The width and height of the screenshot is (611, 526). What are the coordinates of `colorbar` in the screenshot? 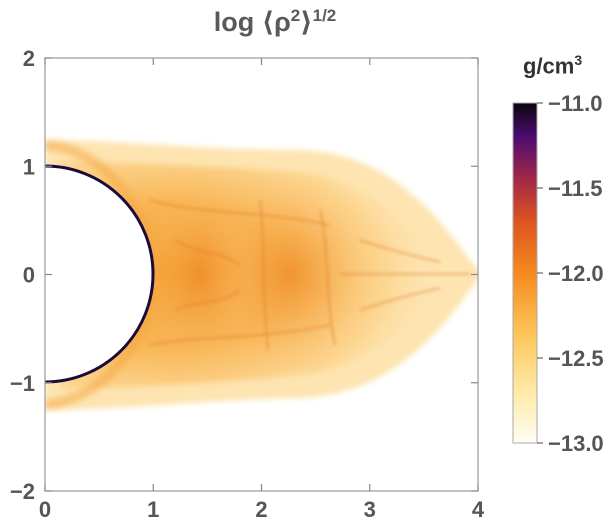 It's located at (525, 273).